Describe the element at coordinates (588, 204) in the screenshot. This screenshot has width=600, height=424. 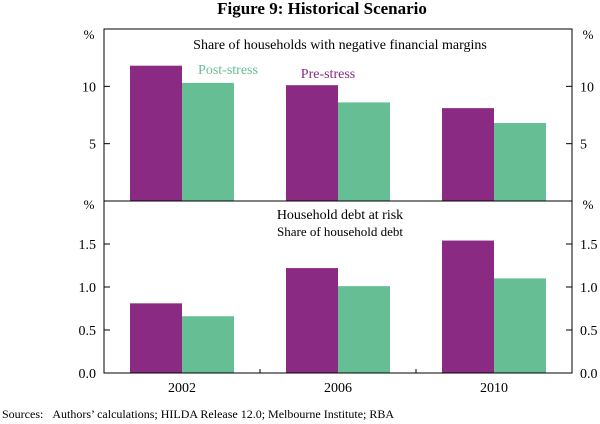
I see `bottom-unit-right: %` at that location.